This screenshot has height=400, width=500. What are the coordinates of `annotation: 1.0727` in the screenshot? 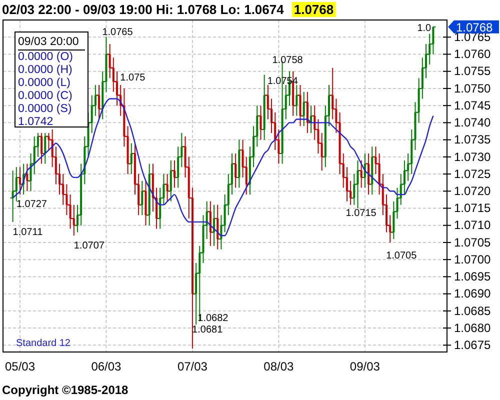 It's located at (32, 204).